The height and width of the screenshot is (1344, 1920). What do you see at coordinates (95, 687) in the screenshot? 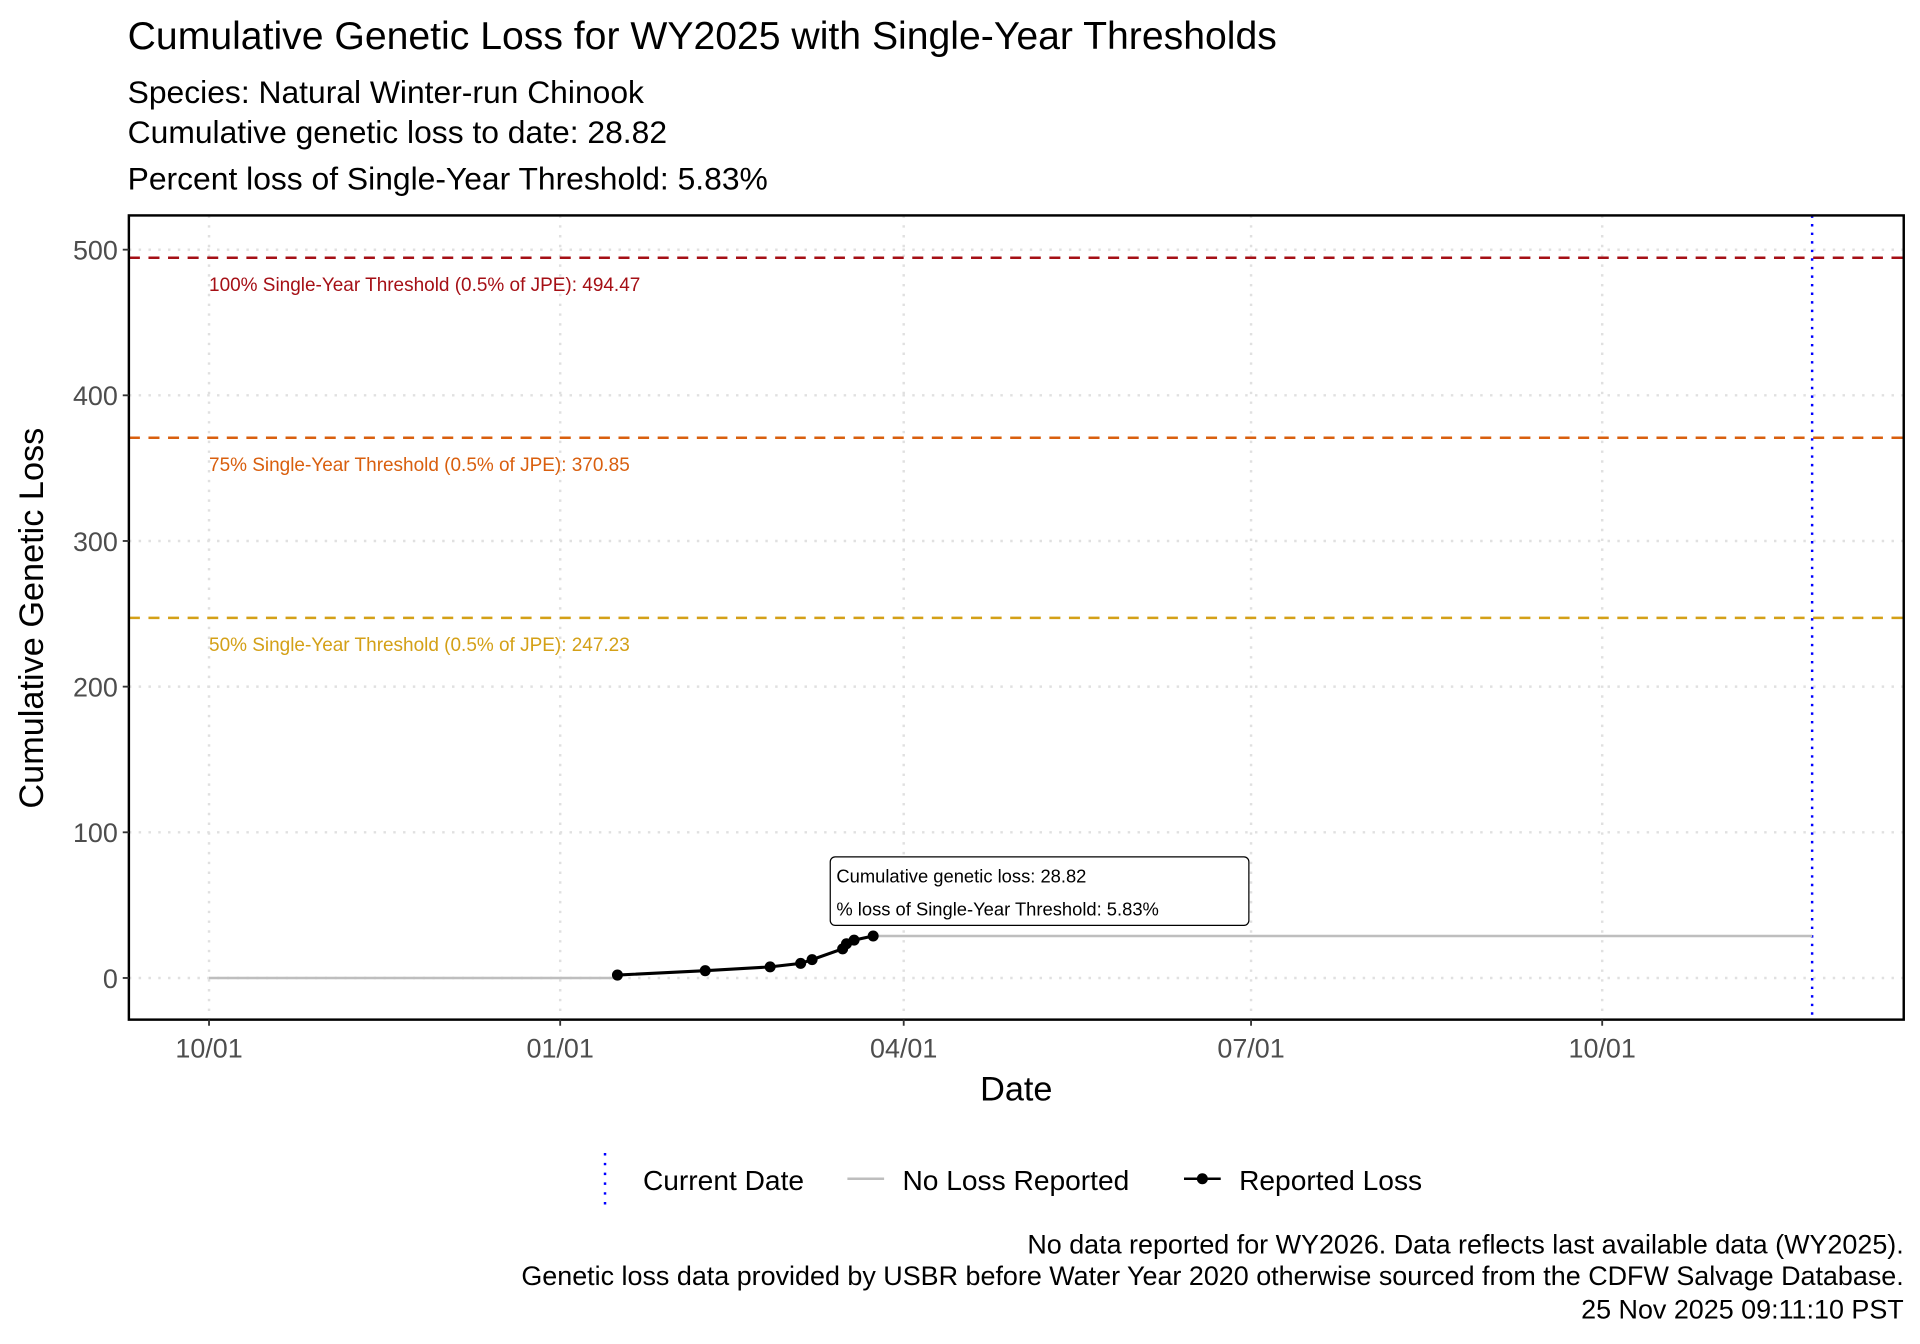
I see `y-tick-label: 200` at bounding box center [95, 687].